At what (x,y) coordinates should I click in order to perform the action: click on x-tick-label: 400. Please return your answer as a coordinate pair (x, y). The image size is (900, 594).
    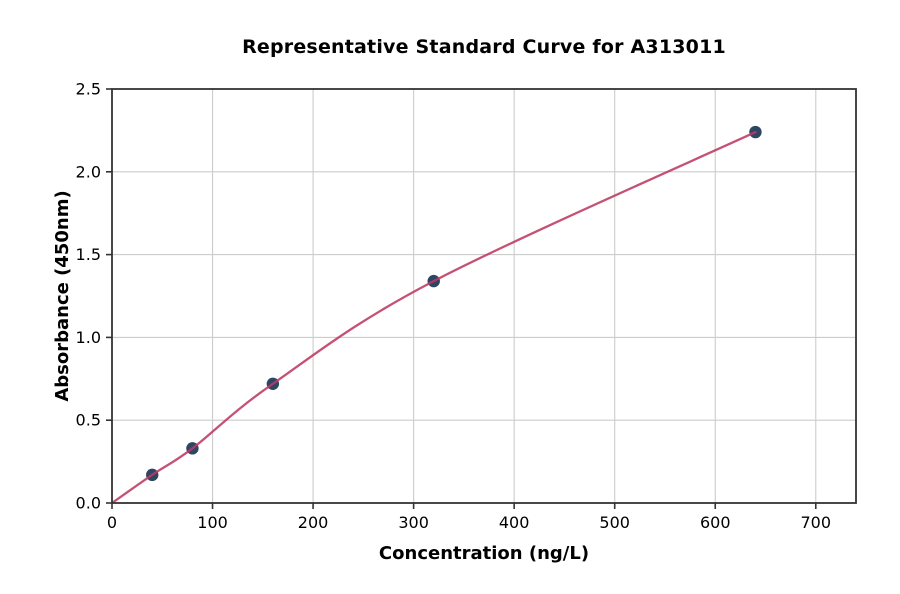
    Looking at the image, I should click on (514, 522).